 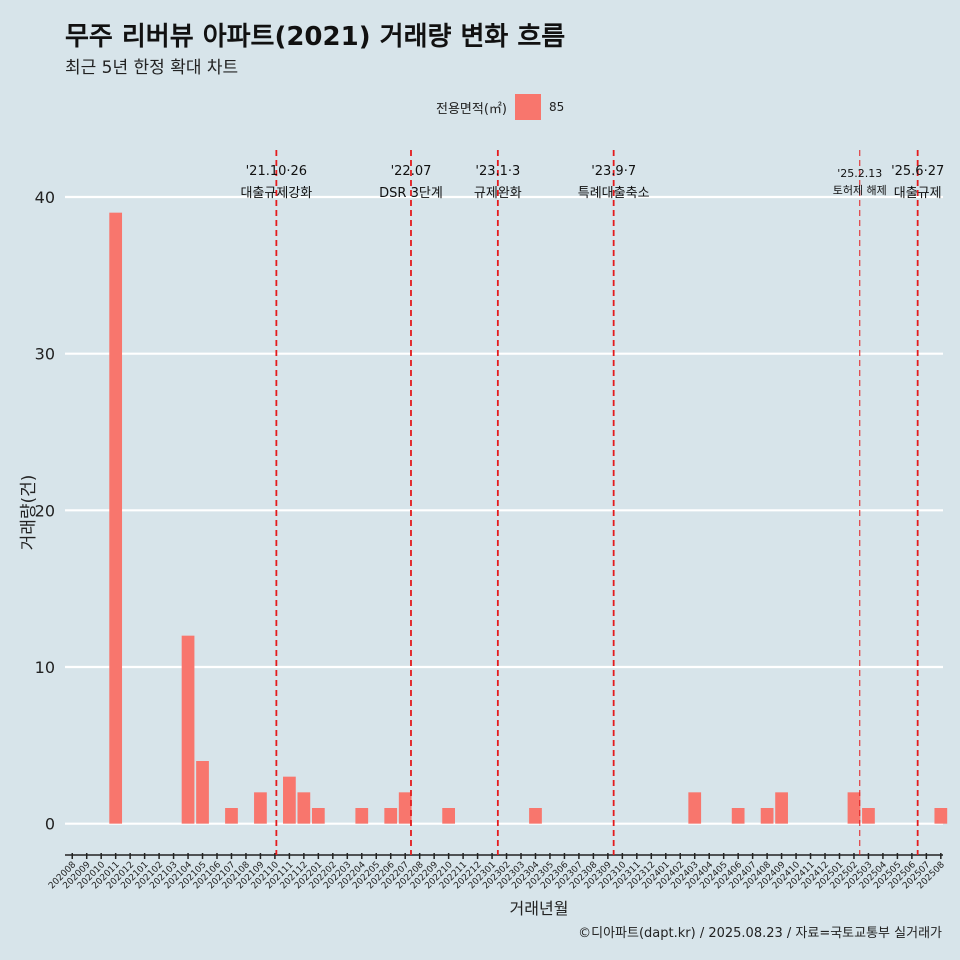 I want to click on legend-title: 전용면적(㎡), so click(x=471, y=109).